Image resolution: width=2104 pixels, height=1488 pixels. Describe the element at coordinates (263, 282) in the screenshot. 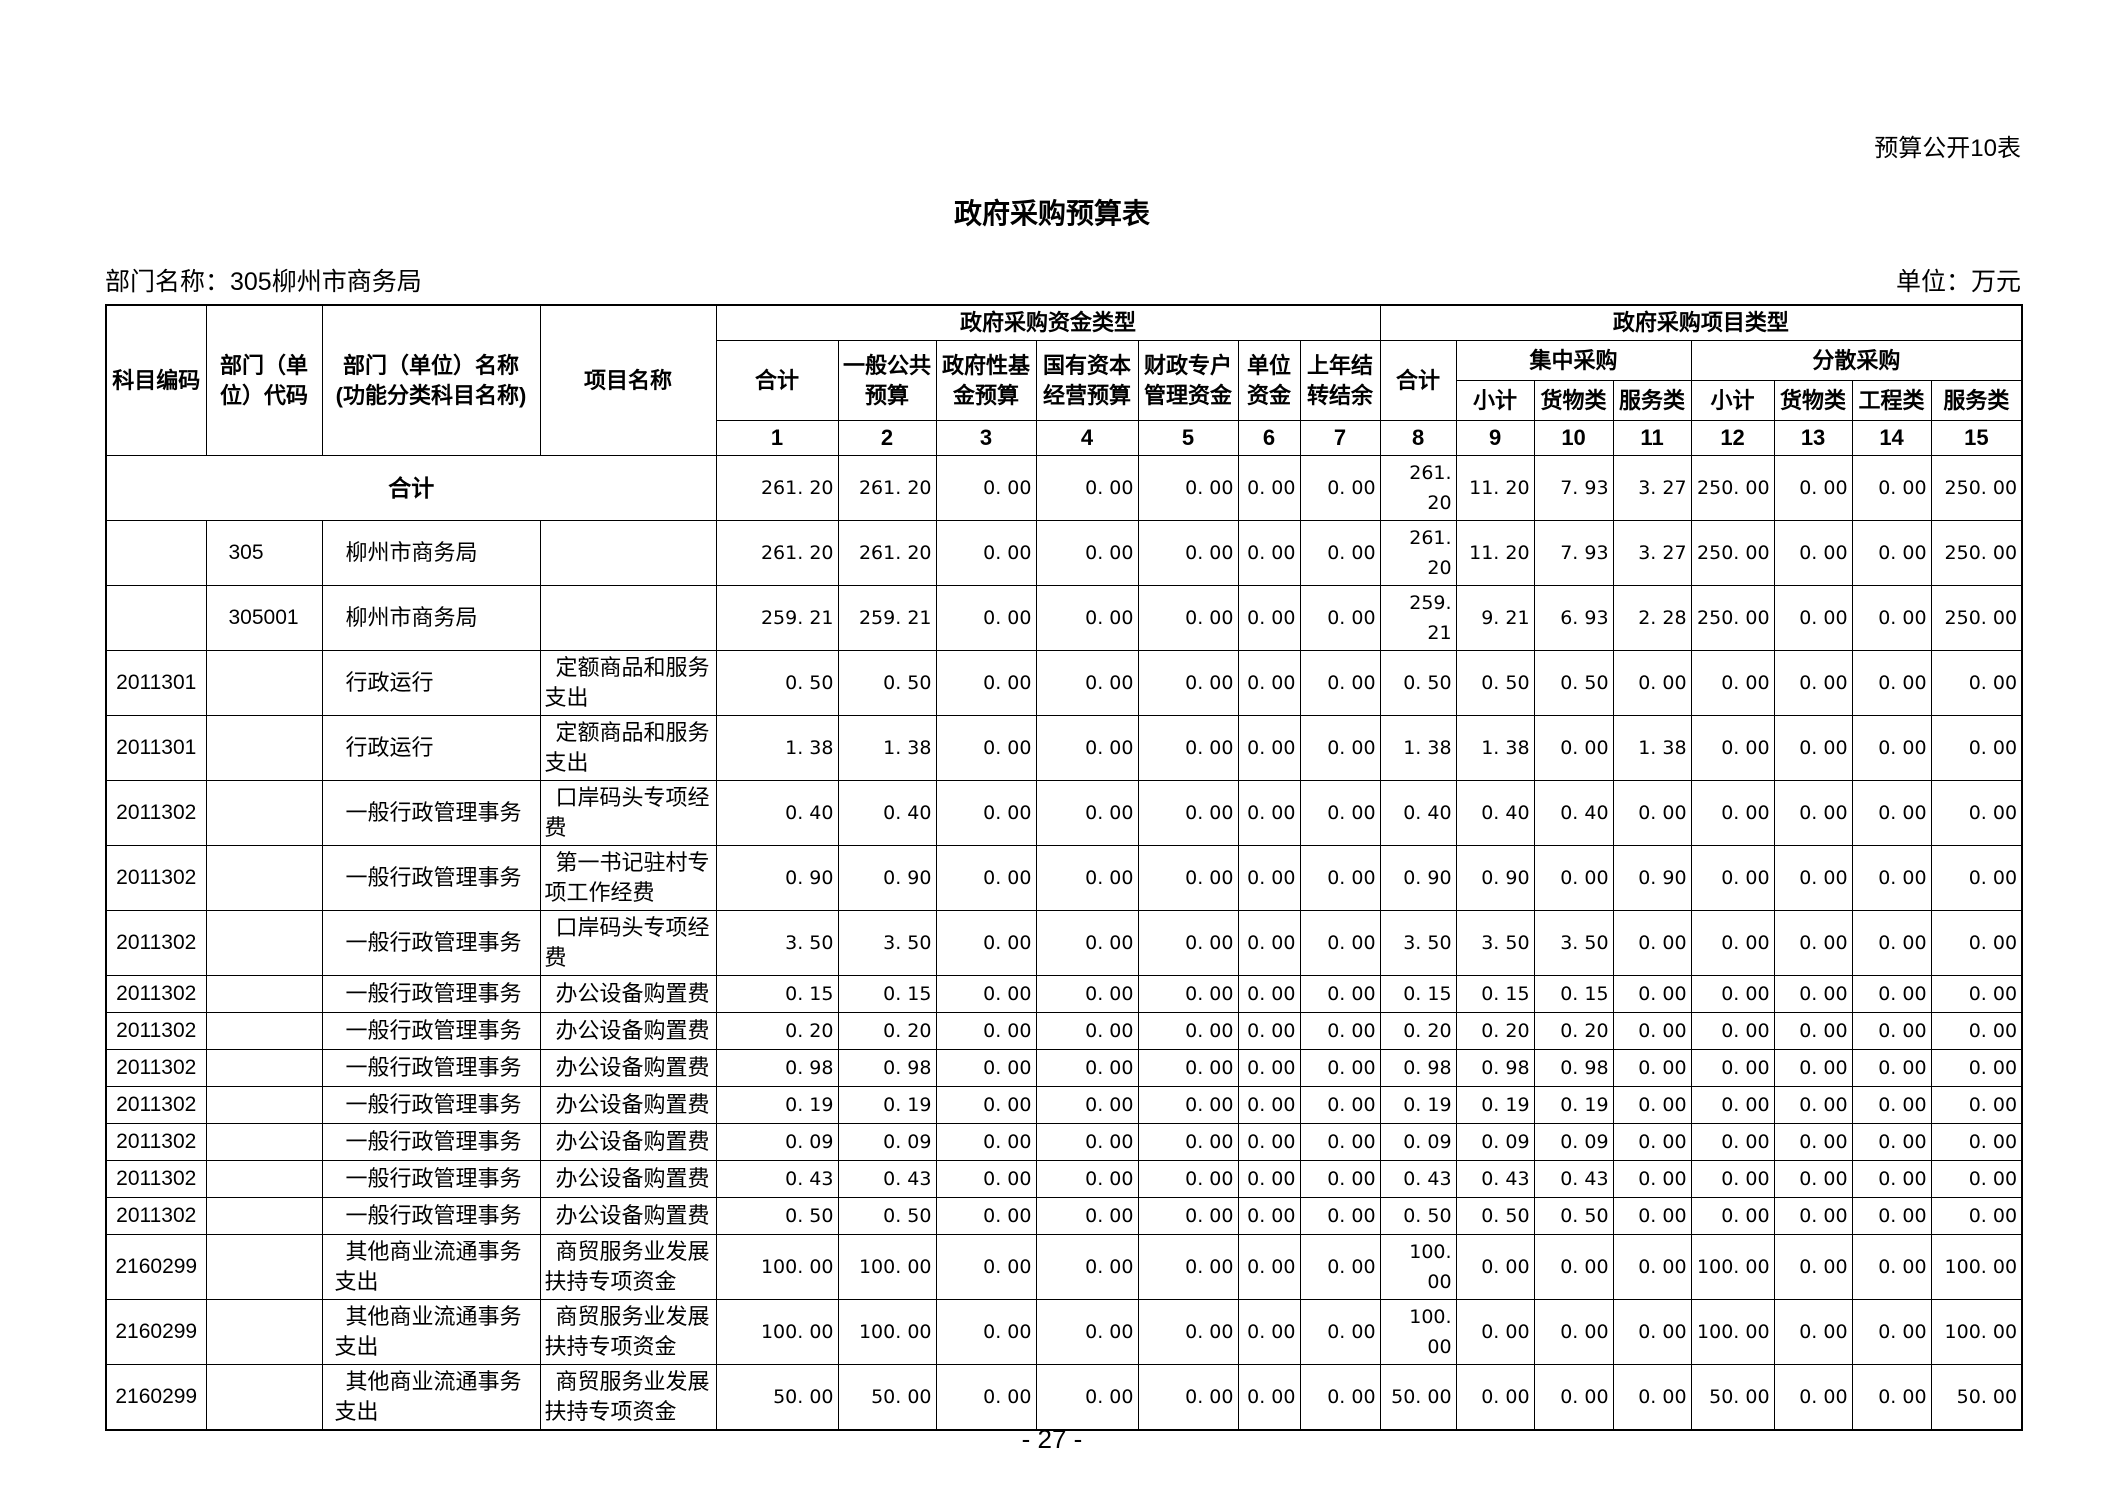

I see `department-name-label: 部门名称：305柳州市商务局` at that location.